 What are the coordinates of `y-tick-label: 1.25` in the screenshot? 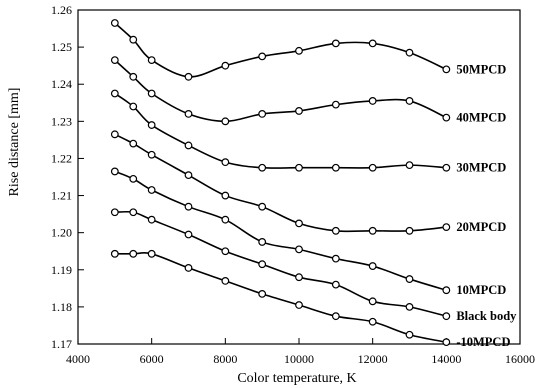 It's located at (61, 47).